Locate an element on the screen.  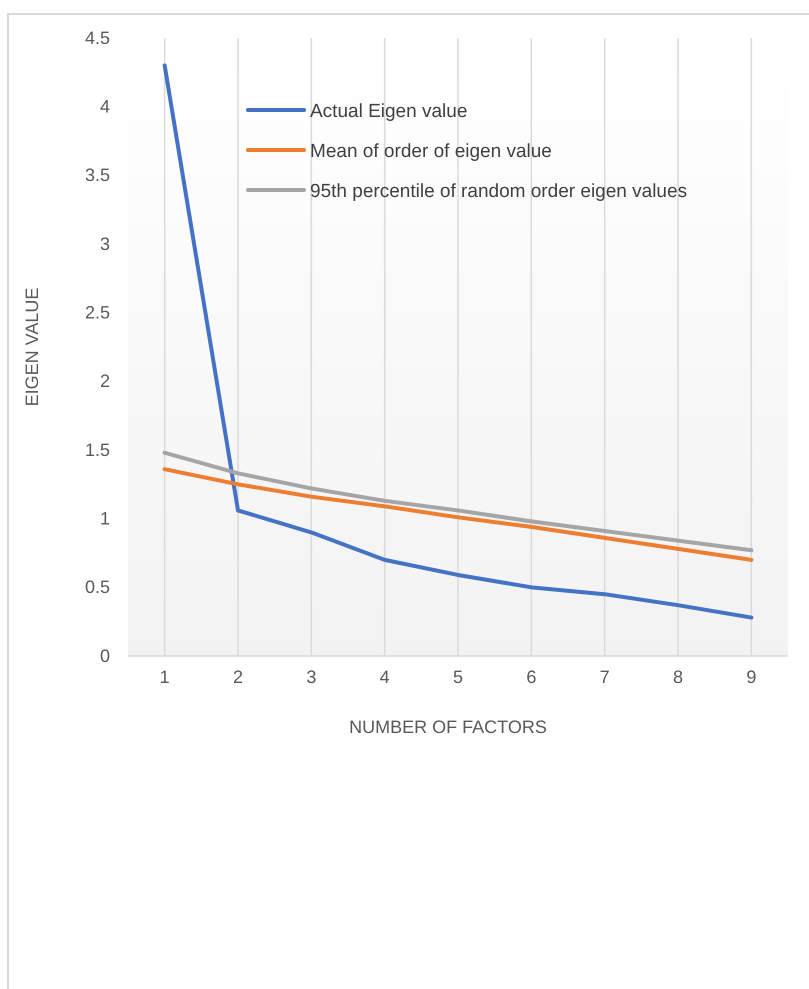
y-tick-label: 3.5 is located at coordinates (97, 175).